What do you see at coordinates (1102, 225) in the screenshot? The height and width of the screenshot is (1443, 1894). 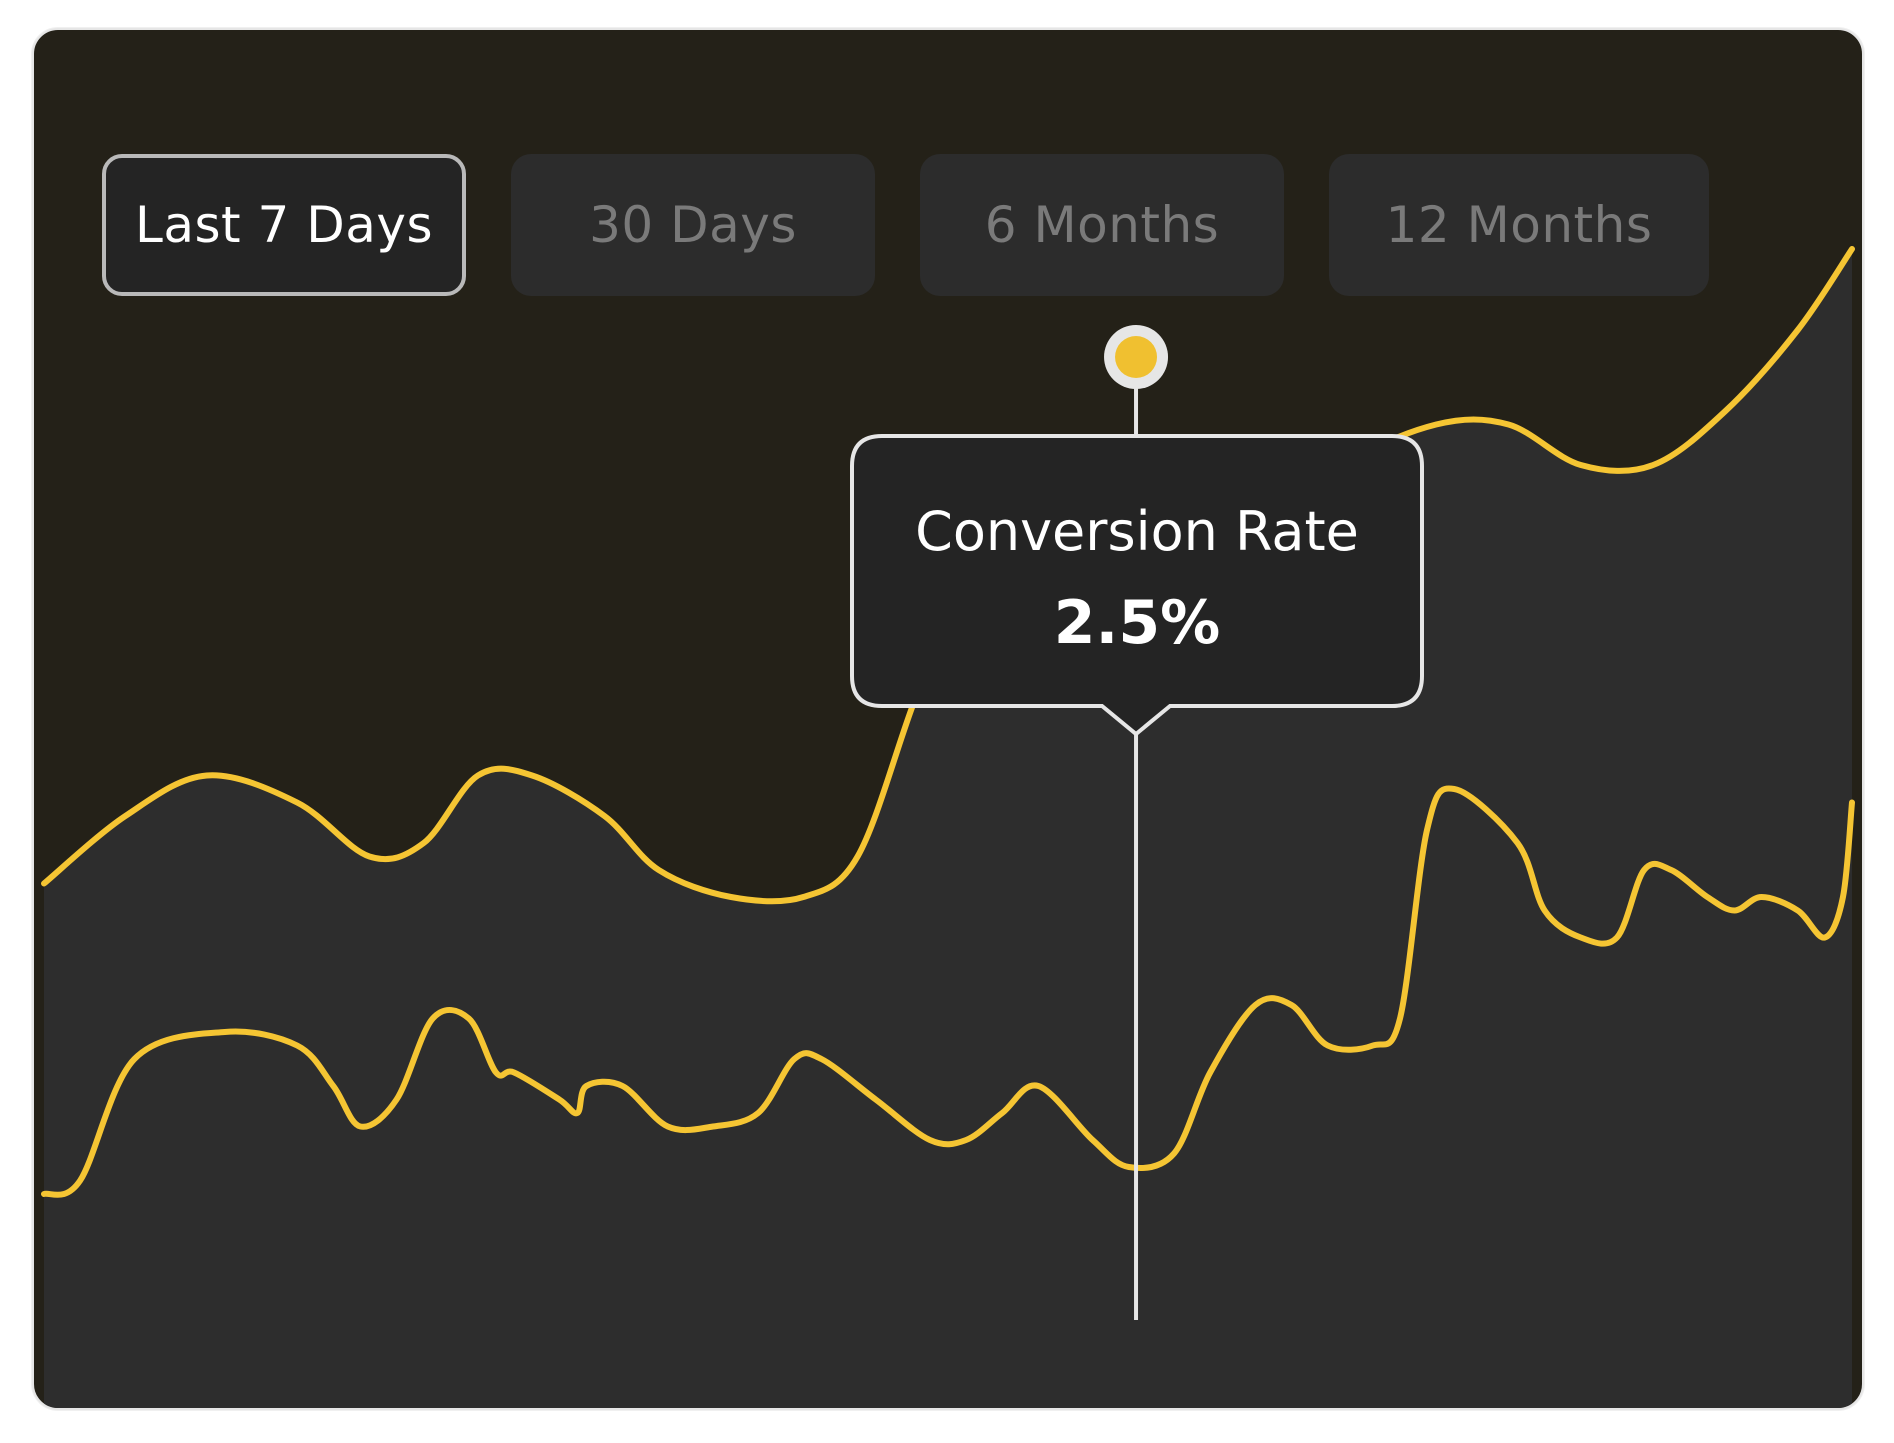 I see `tab-6-months: 6 Months` at bounding box center [1102, 225].